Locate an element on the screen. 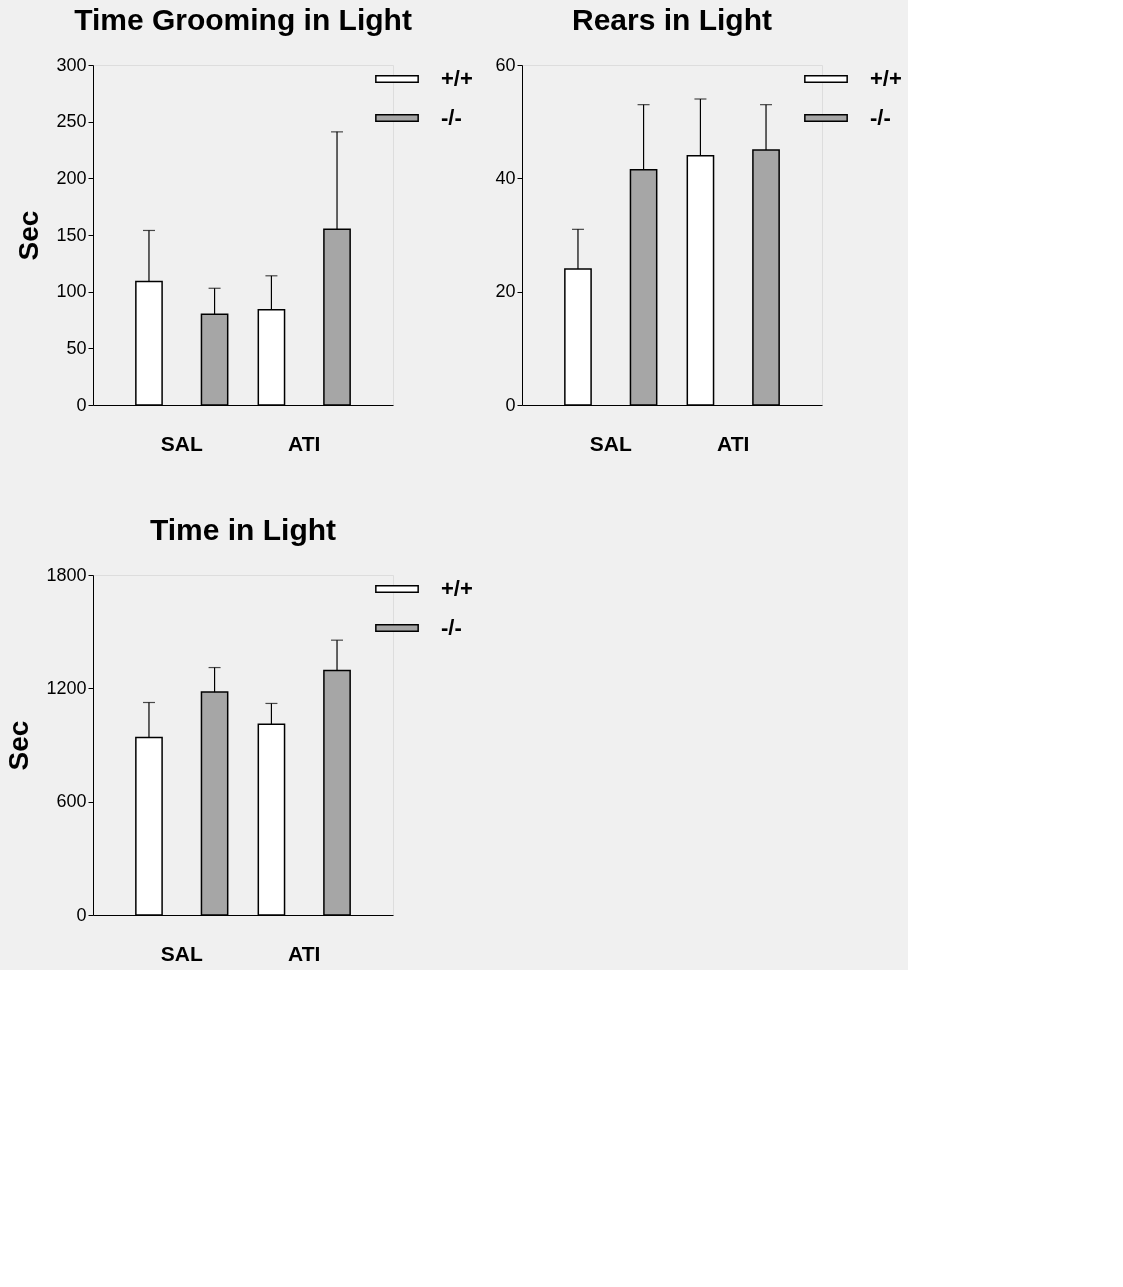 Image resolution: width=1123 pixels, height=1287 pixels. y-tick-label: 200 is located at coordinates (71, 177).